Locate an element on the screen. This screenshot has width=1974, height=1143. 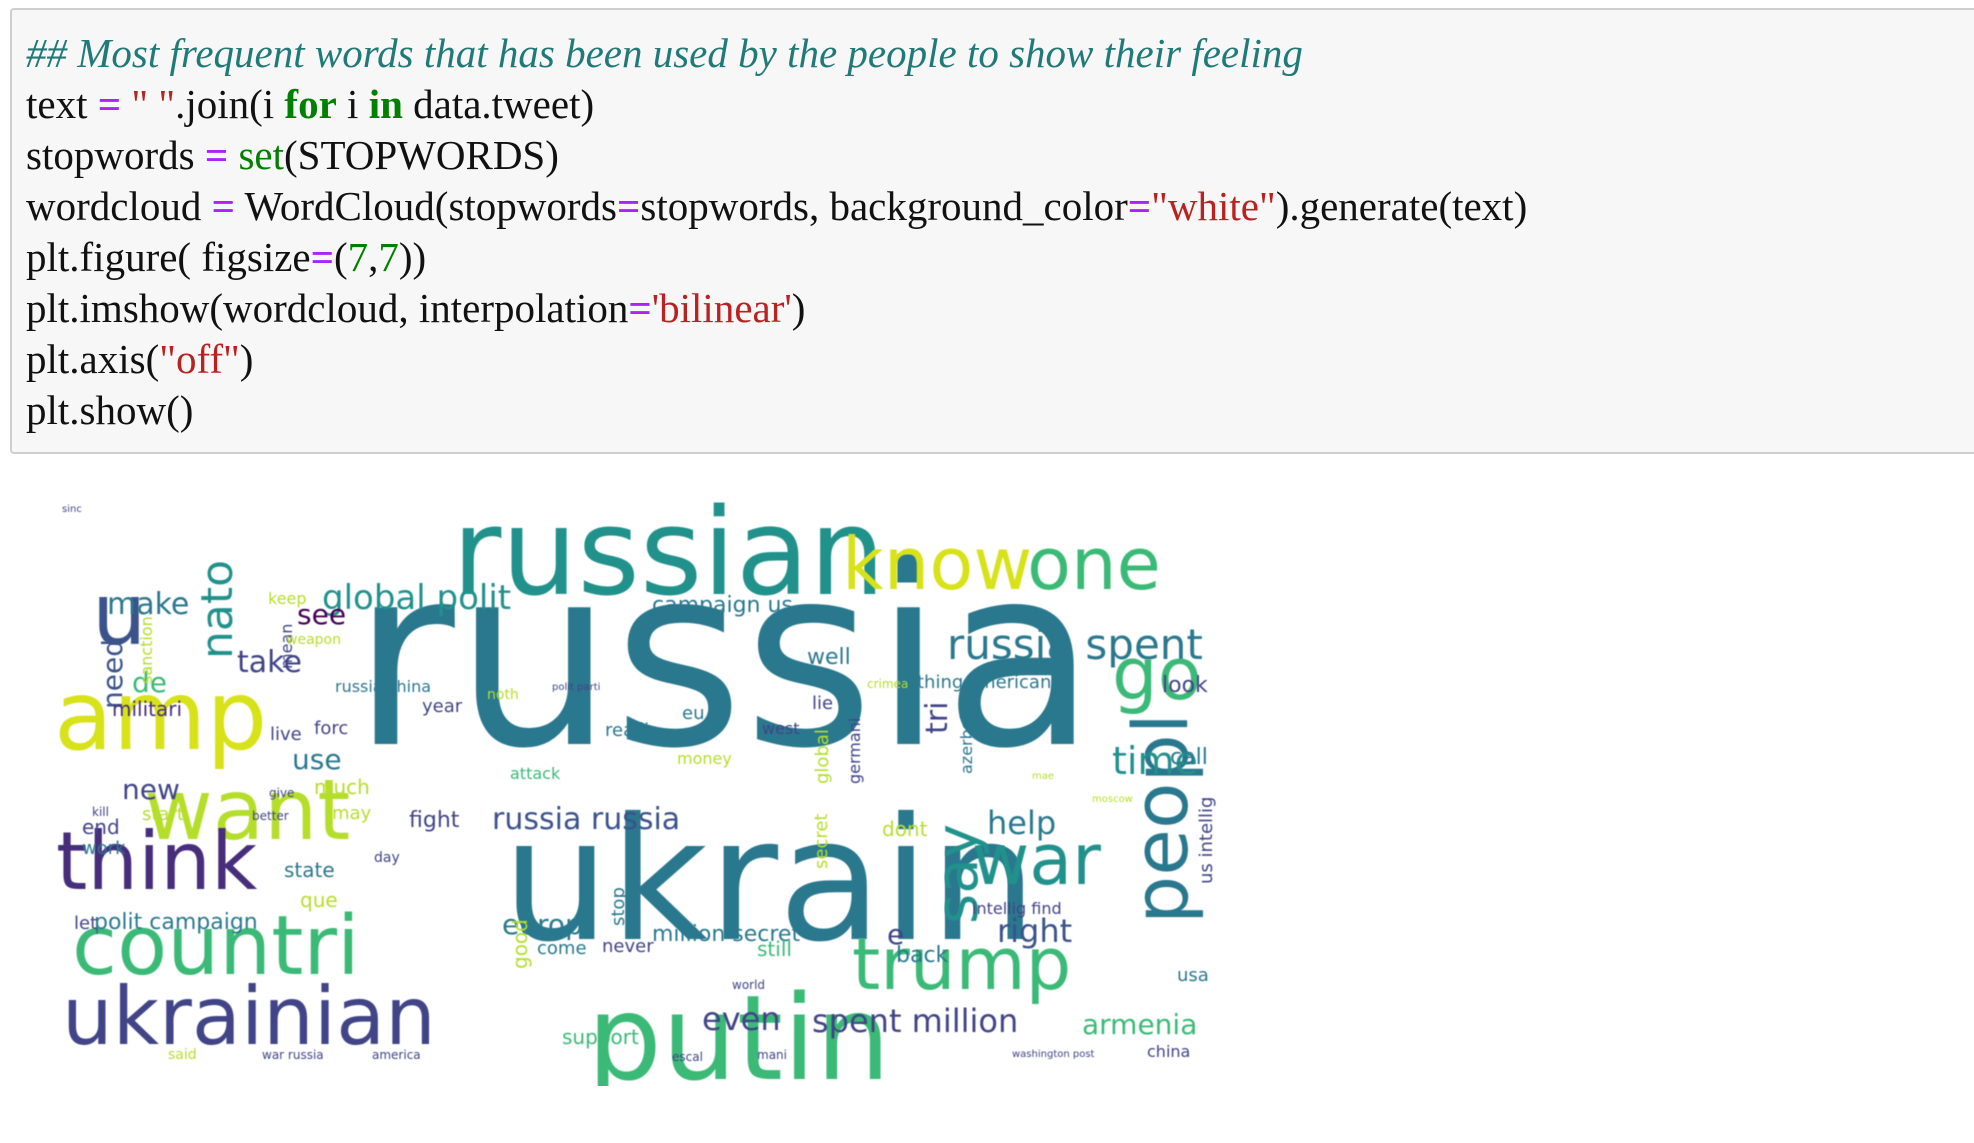
wordcloud-word: e is located at coordinates (895, 934).